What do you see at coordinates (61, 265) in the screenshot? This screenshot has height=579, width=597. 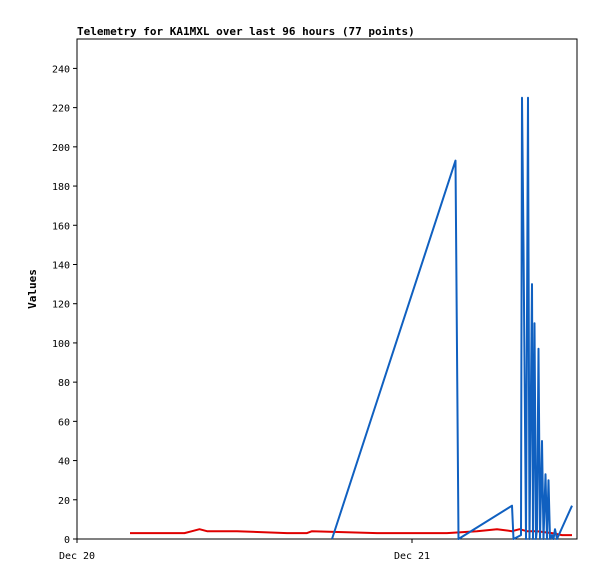 I see `y-tick-label: 140` at bounding box center [61, 265].